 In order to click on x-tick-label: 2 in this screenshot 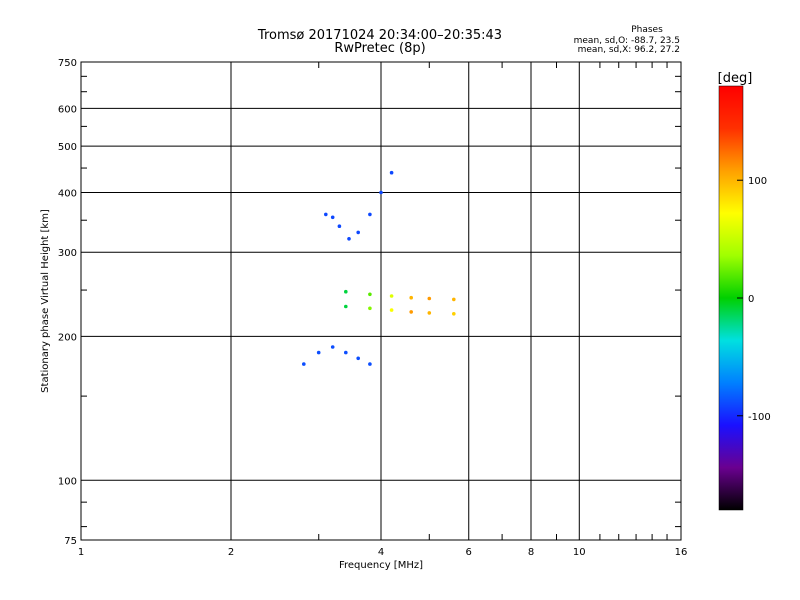, I will do `click(231, 552)`.